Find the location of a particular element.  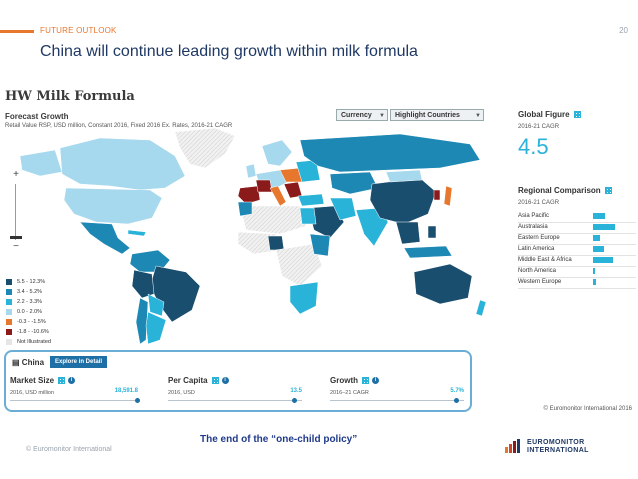

map-region-korea is located at coordinates (437, 195).